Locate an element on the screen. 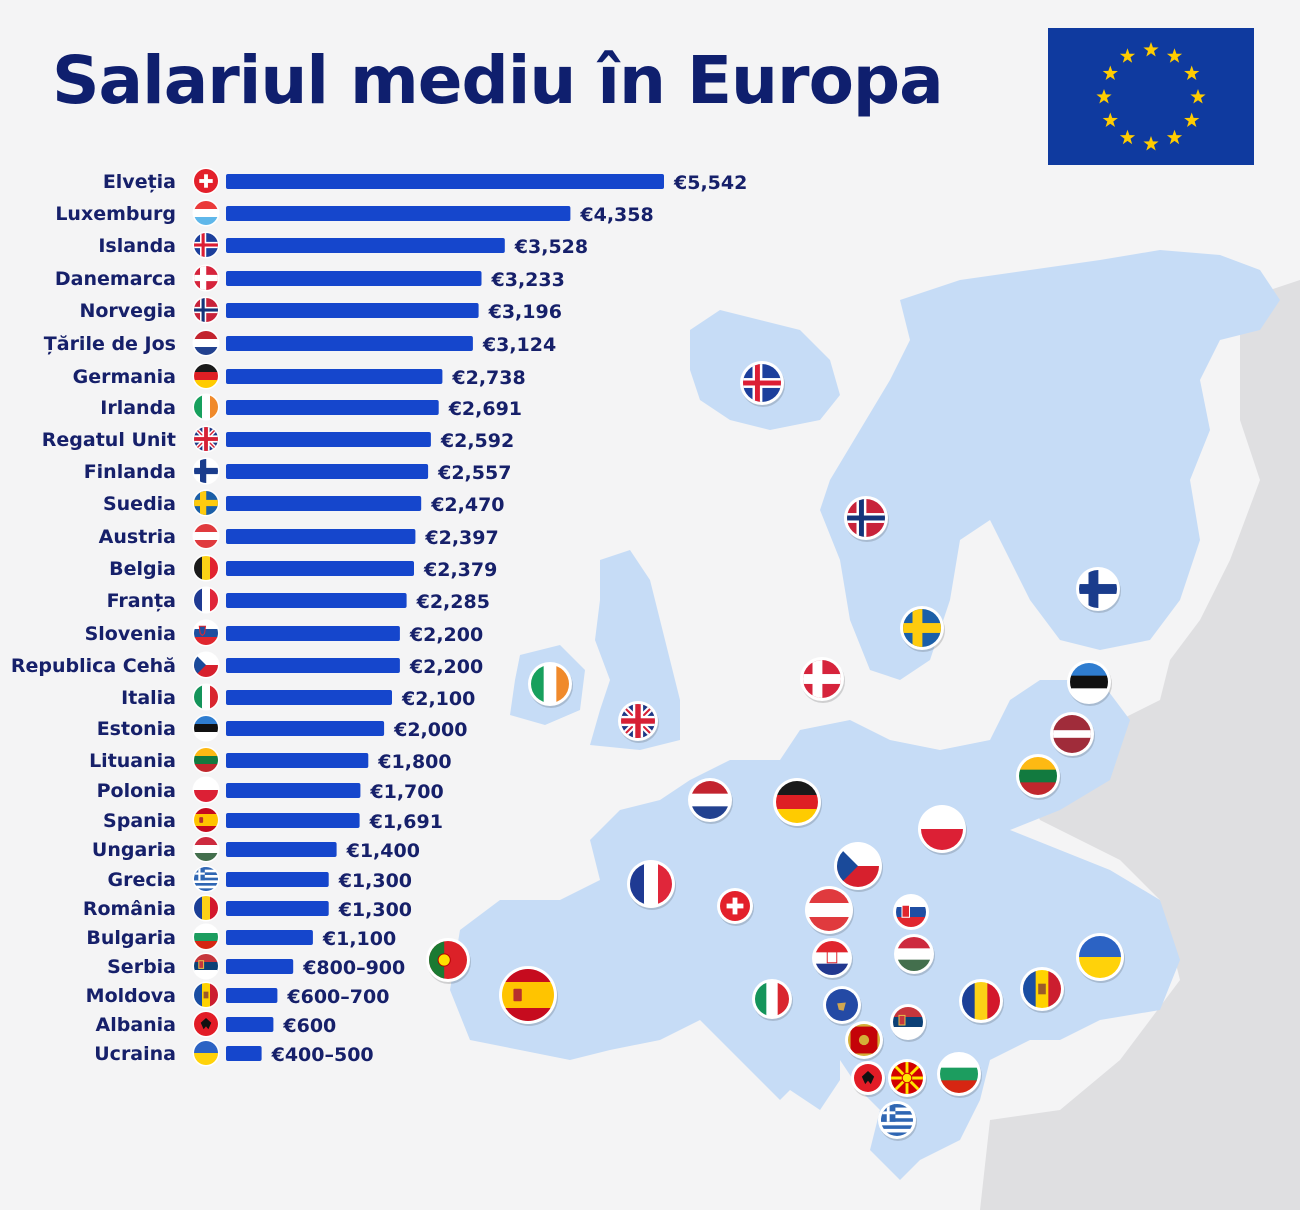 The image size is (1300, 1210). bar-row: Ungaria €1,400 is located at coordinates (256, 849).